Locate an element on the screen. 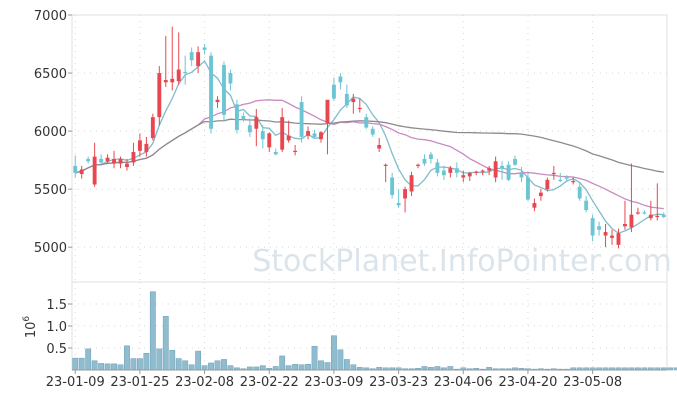 This screenshot has height=400, width=677. x-tick-label: 23-03-09 is located at coordinates (333, 382).